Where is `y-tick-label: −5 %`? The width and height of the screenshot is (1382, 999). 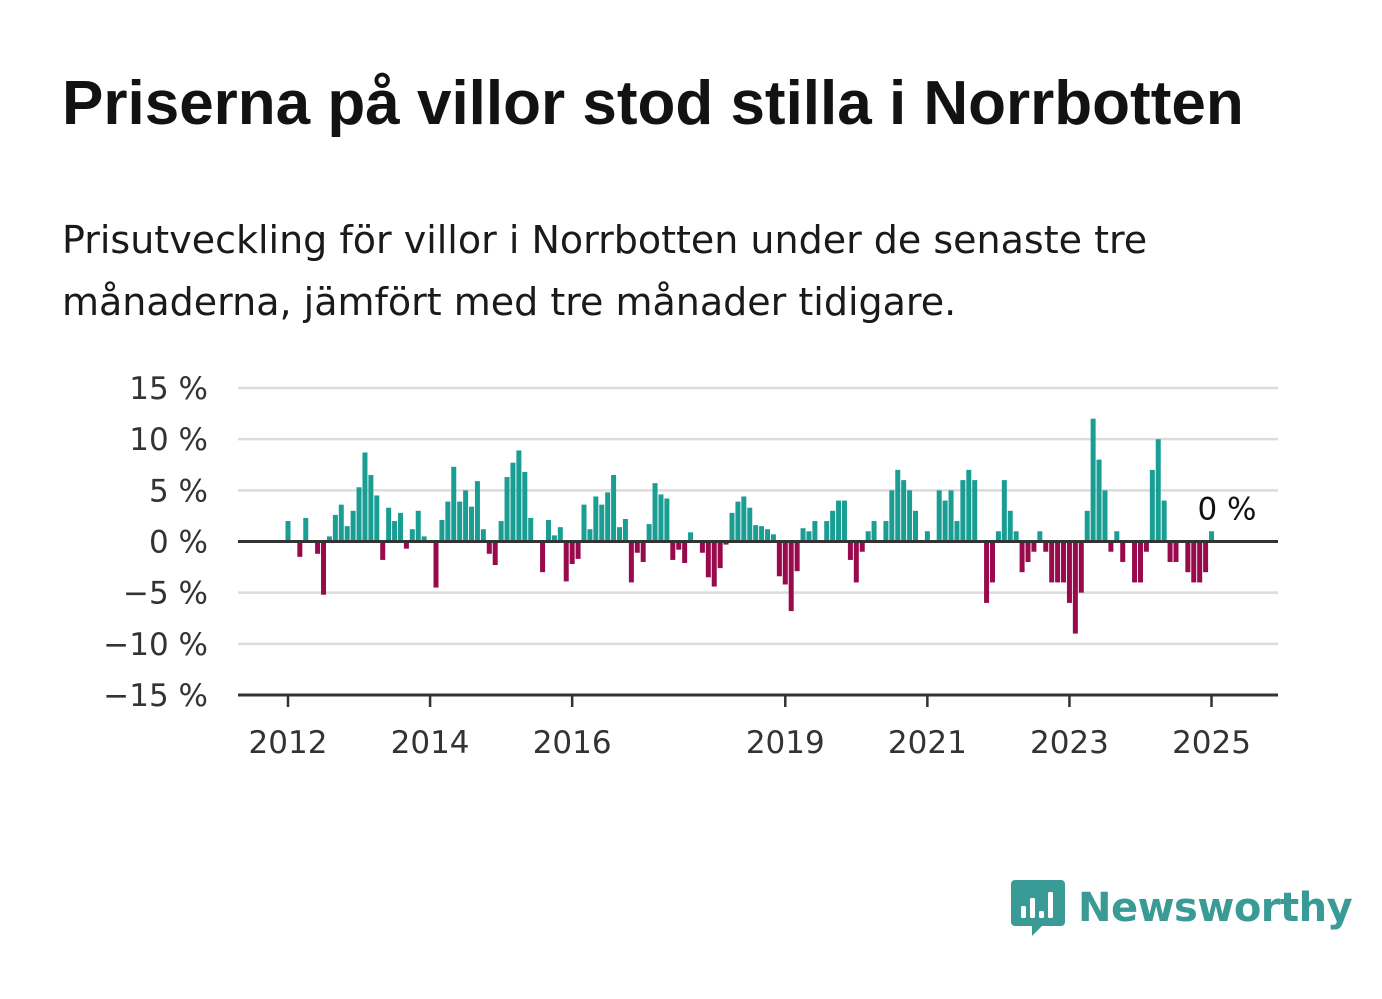 y-tick-label: −5 % is located at coordinates (165, 594).